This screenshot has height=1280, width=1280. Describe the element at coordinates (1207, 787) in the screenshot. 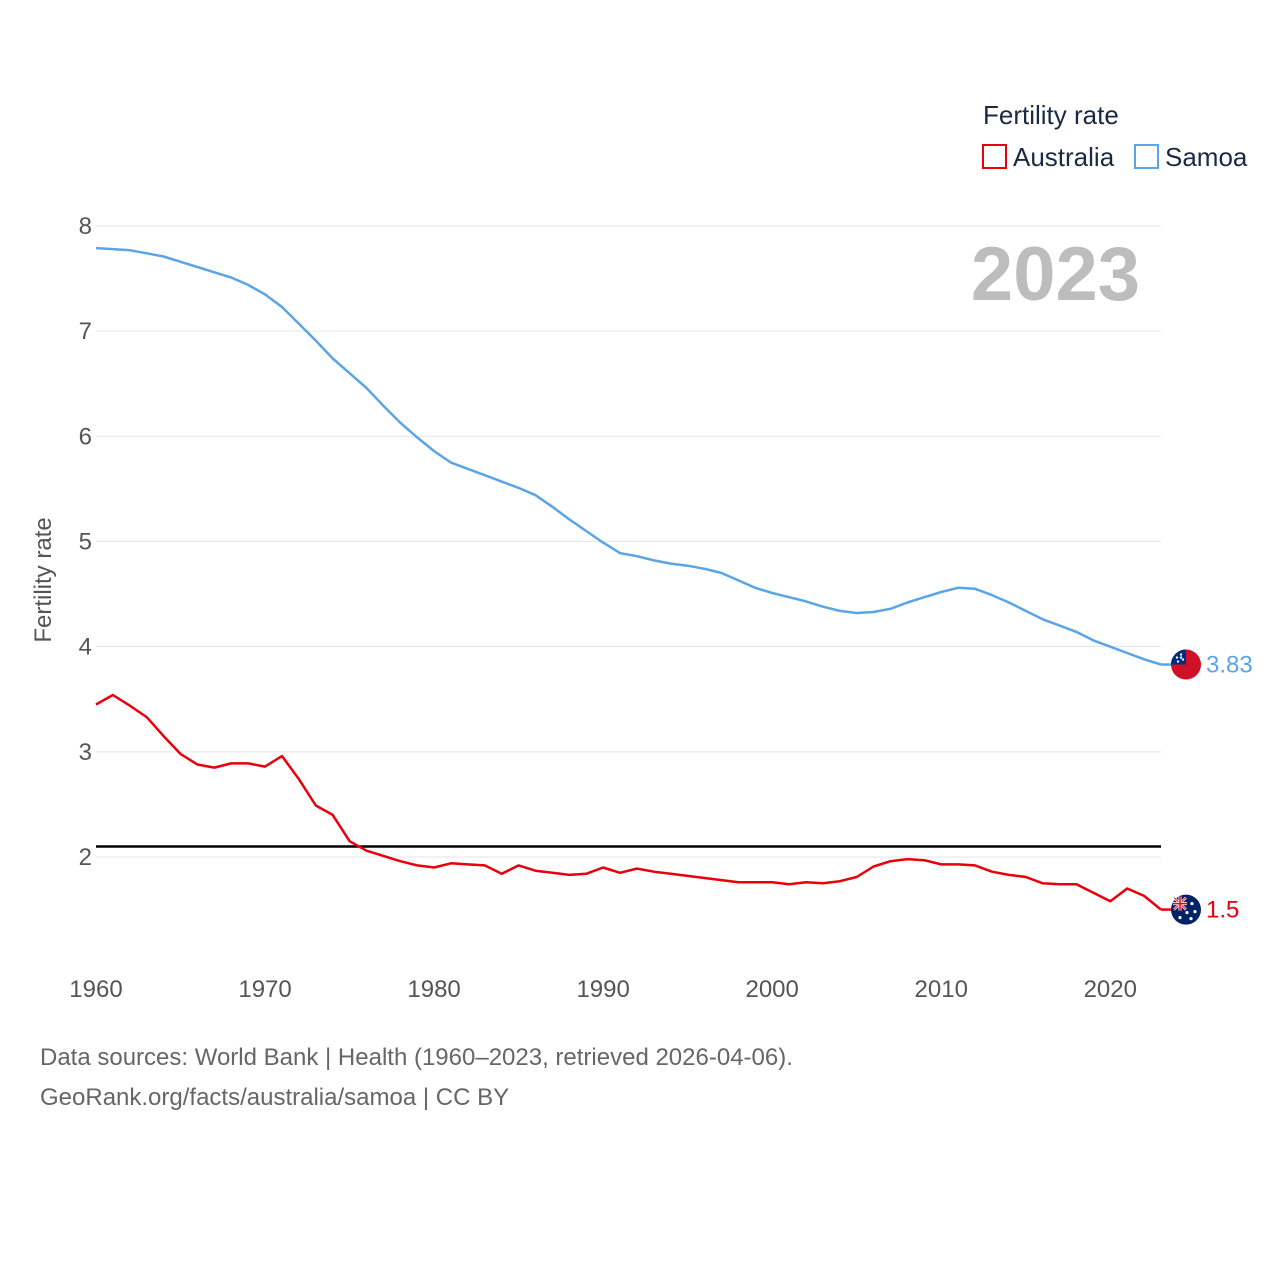

I see `end-markers: 1.5 3.83` at that location.